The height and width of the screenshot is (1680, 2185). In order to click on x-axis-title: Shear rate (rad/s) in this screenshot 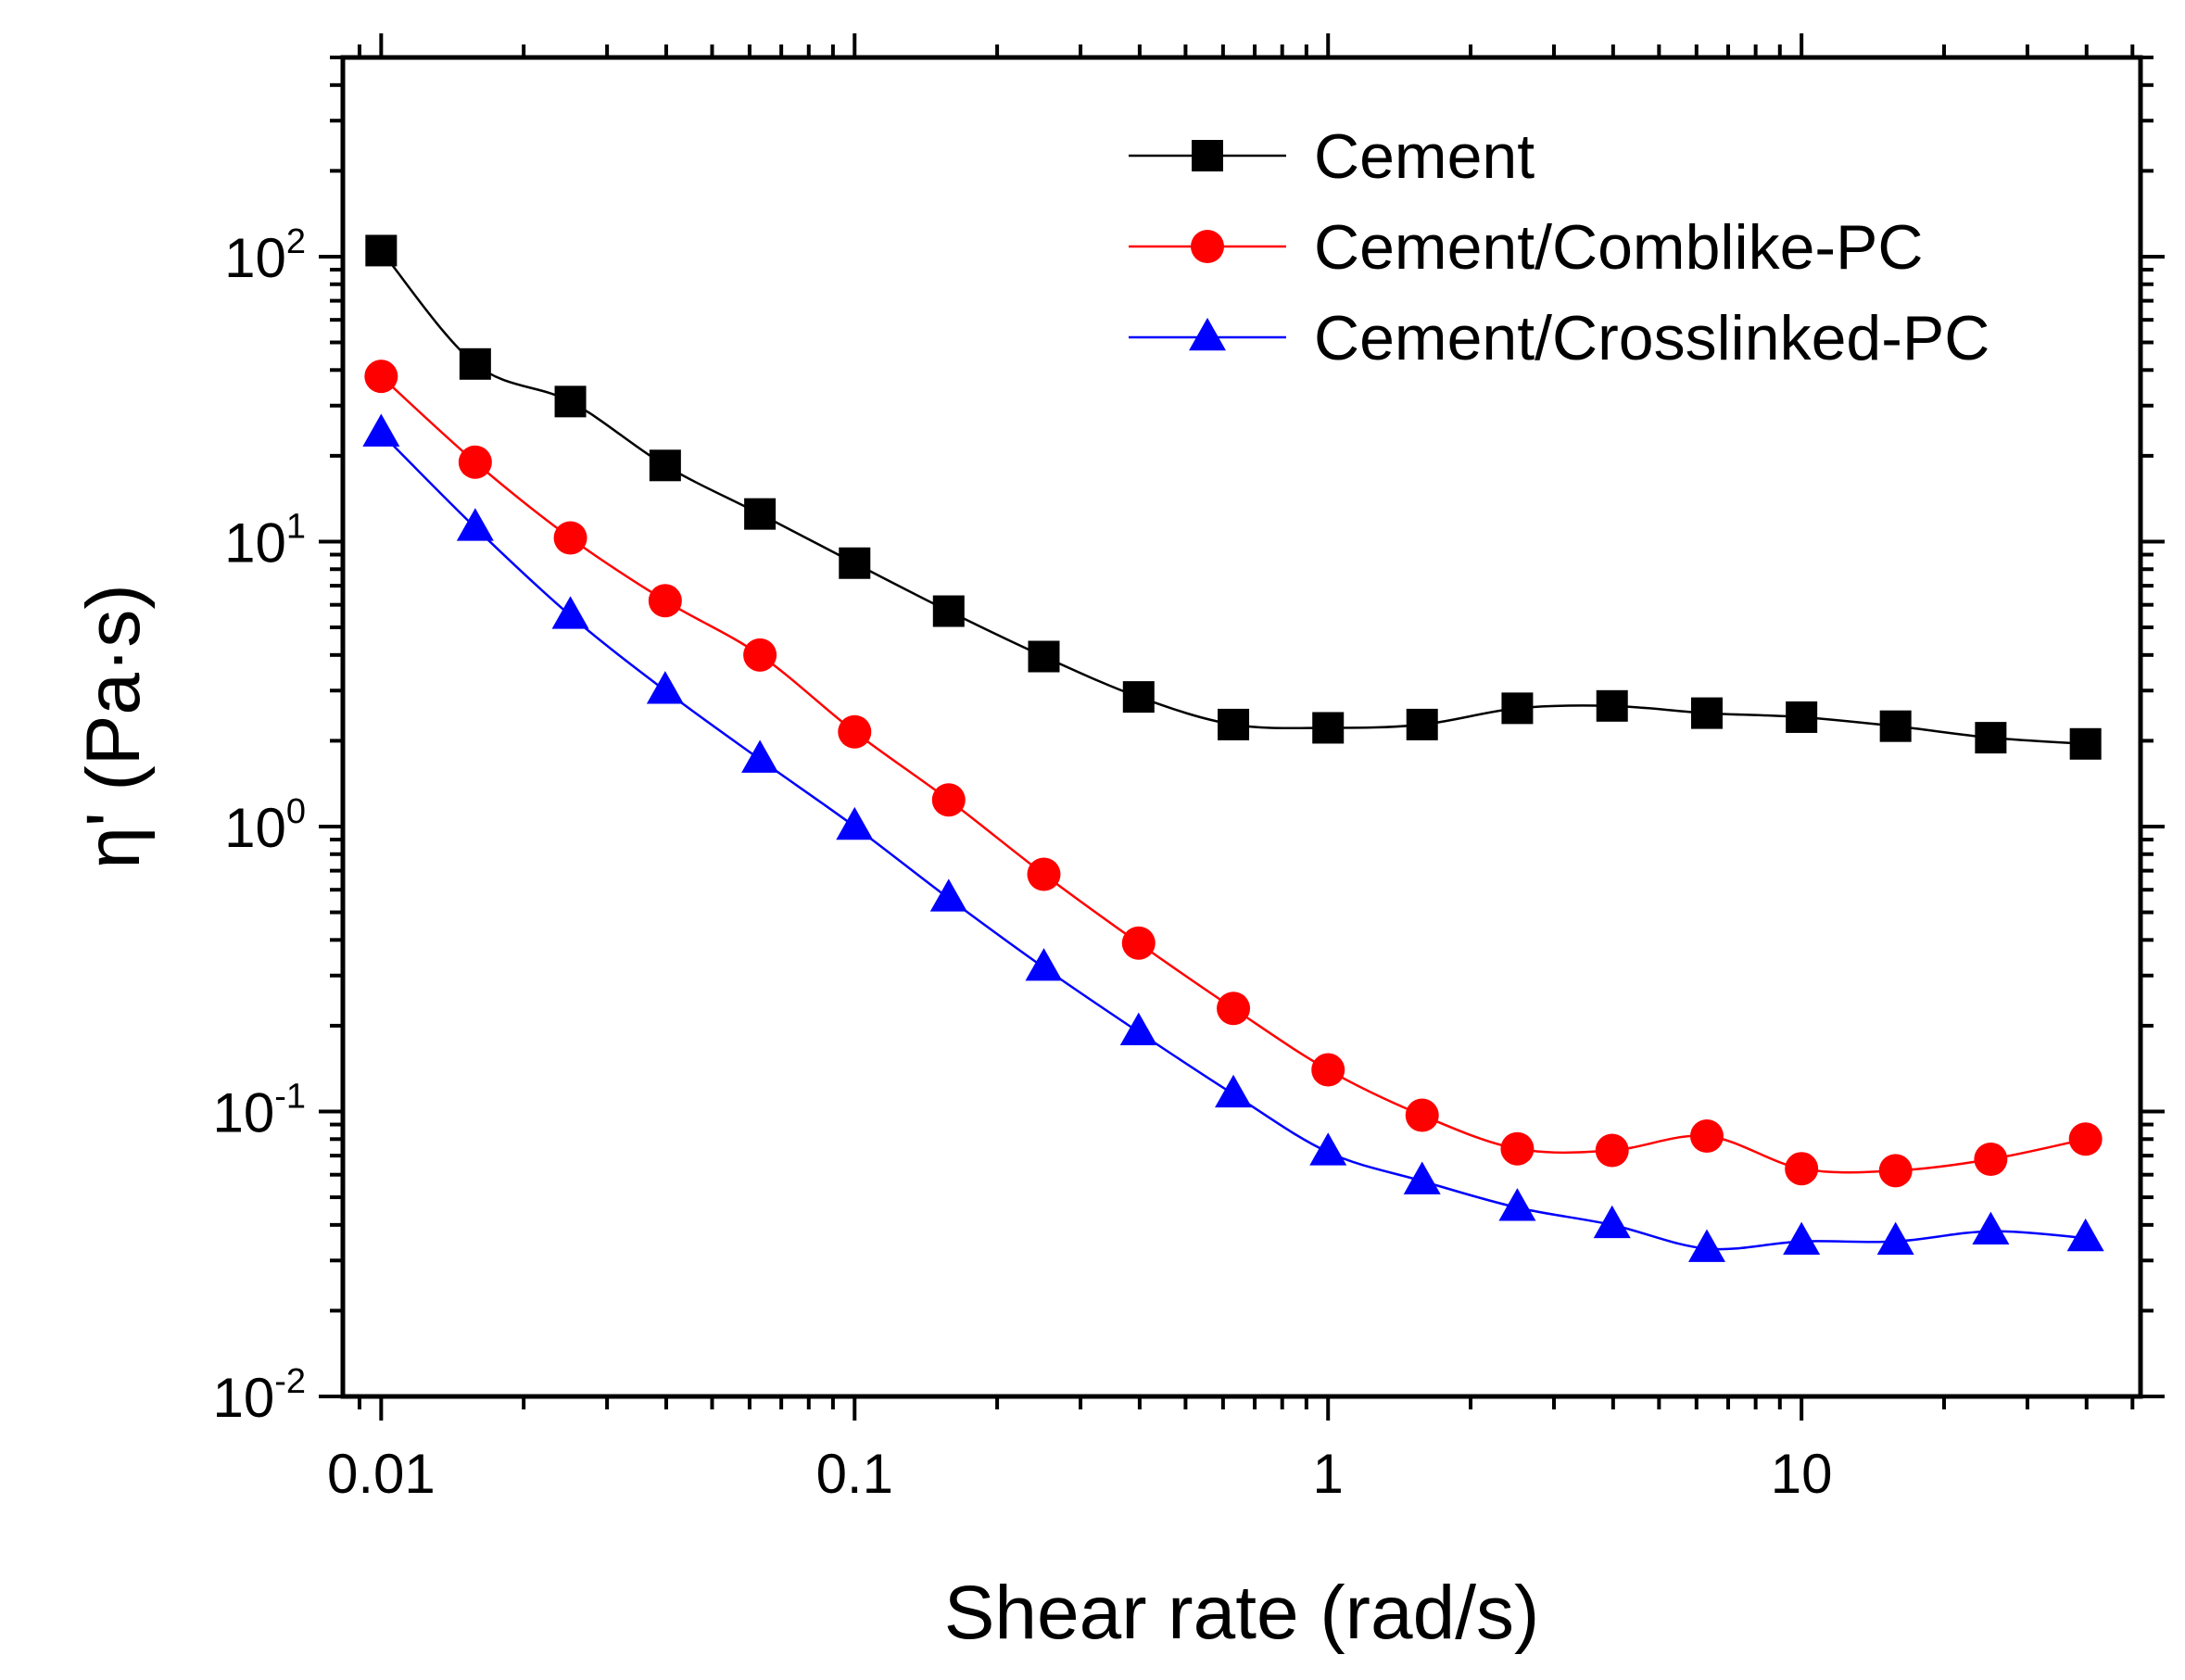, I will do `click(1242, 1613)`.